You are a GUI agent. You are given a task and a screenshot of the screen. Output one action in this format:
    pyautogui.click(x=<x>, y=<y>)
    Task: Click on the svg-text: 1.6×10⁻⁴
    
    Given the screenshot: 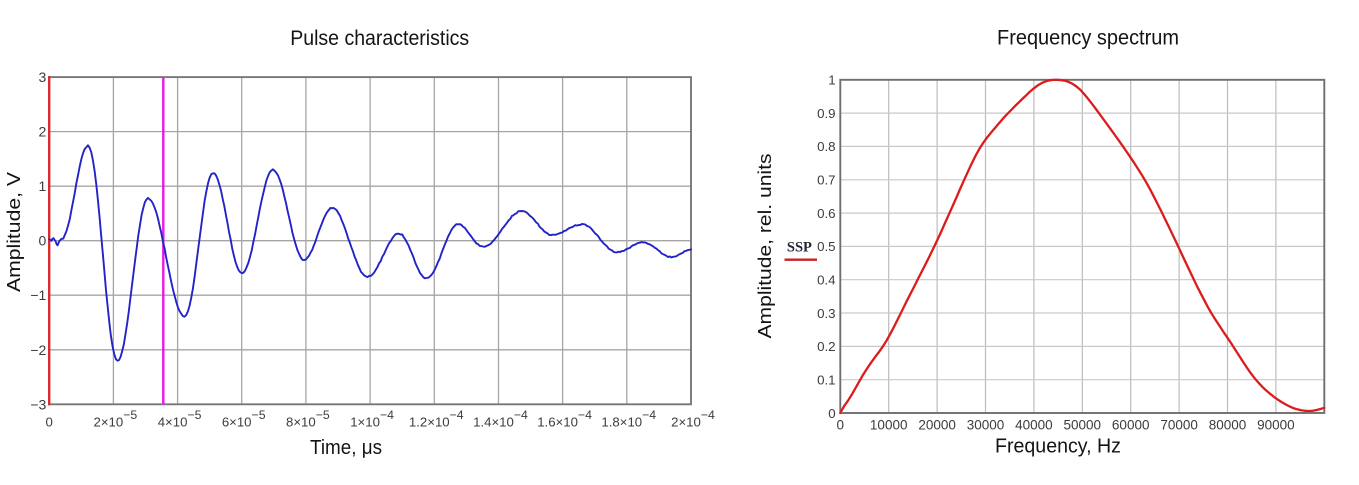 What is the action you would take?
    pyautogui.click(x=564, y=419)
    